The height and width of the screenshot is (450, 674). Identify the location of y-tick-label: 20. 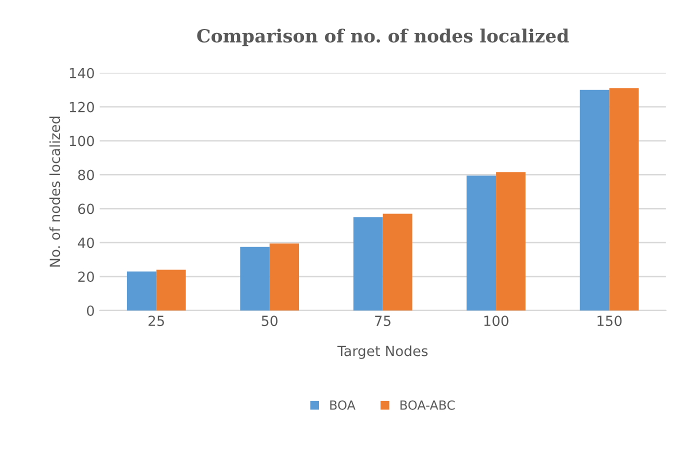
(86, 277).